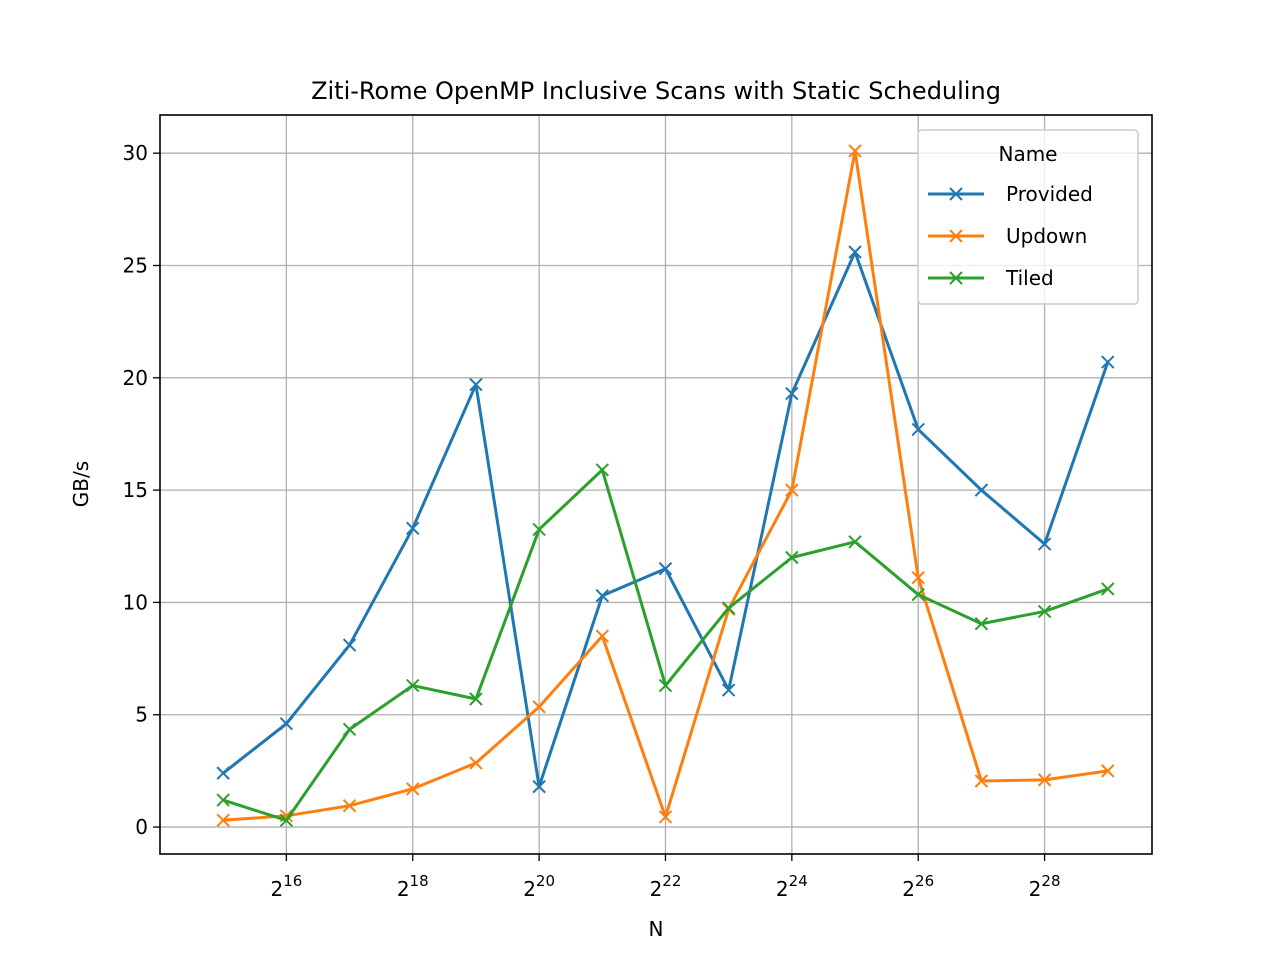 The height and width of the screenshot is (960, 1280). I want to click on y-tick-label: 10, so click(135, 602).